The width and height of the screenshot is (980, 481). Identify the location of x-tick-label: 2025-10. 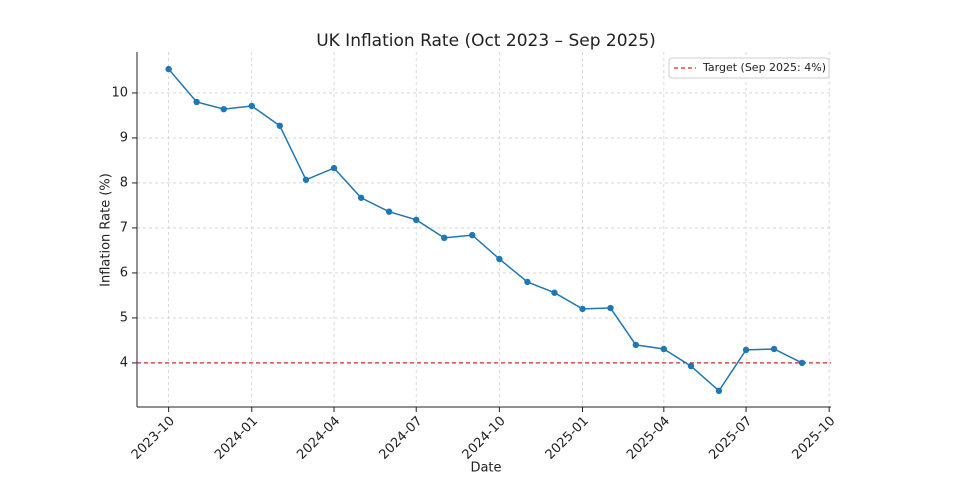
(813, 438).